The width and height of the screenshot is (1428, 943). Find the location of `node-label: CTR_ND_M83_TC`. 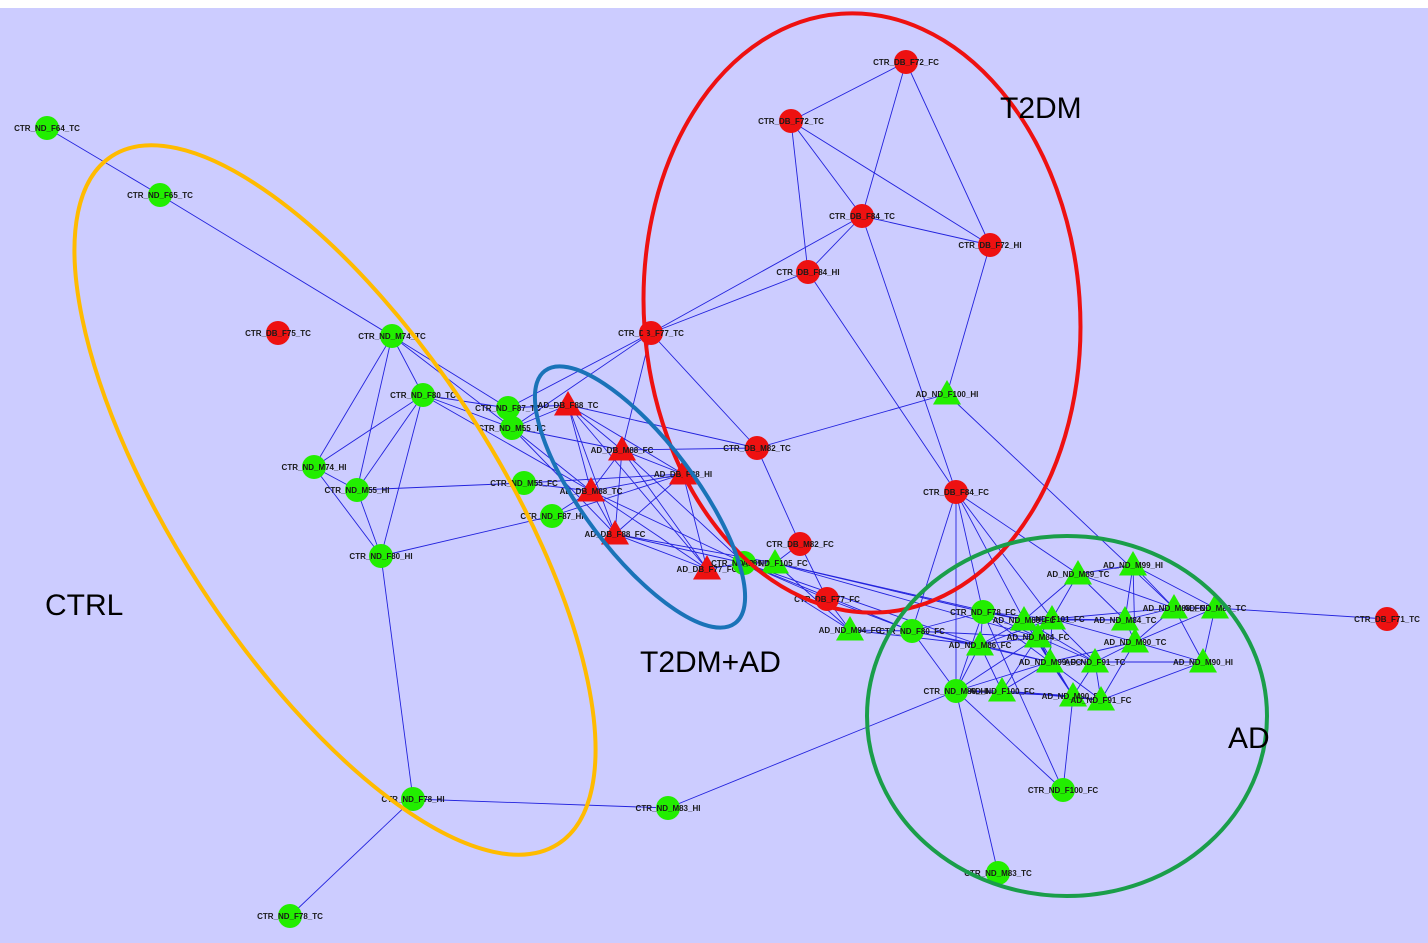

node-label: CTR_ND_M83_TC is located at coordinates (998, 873).